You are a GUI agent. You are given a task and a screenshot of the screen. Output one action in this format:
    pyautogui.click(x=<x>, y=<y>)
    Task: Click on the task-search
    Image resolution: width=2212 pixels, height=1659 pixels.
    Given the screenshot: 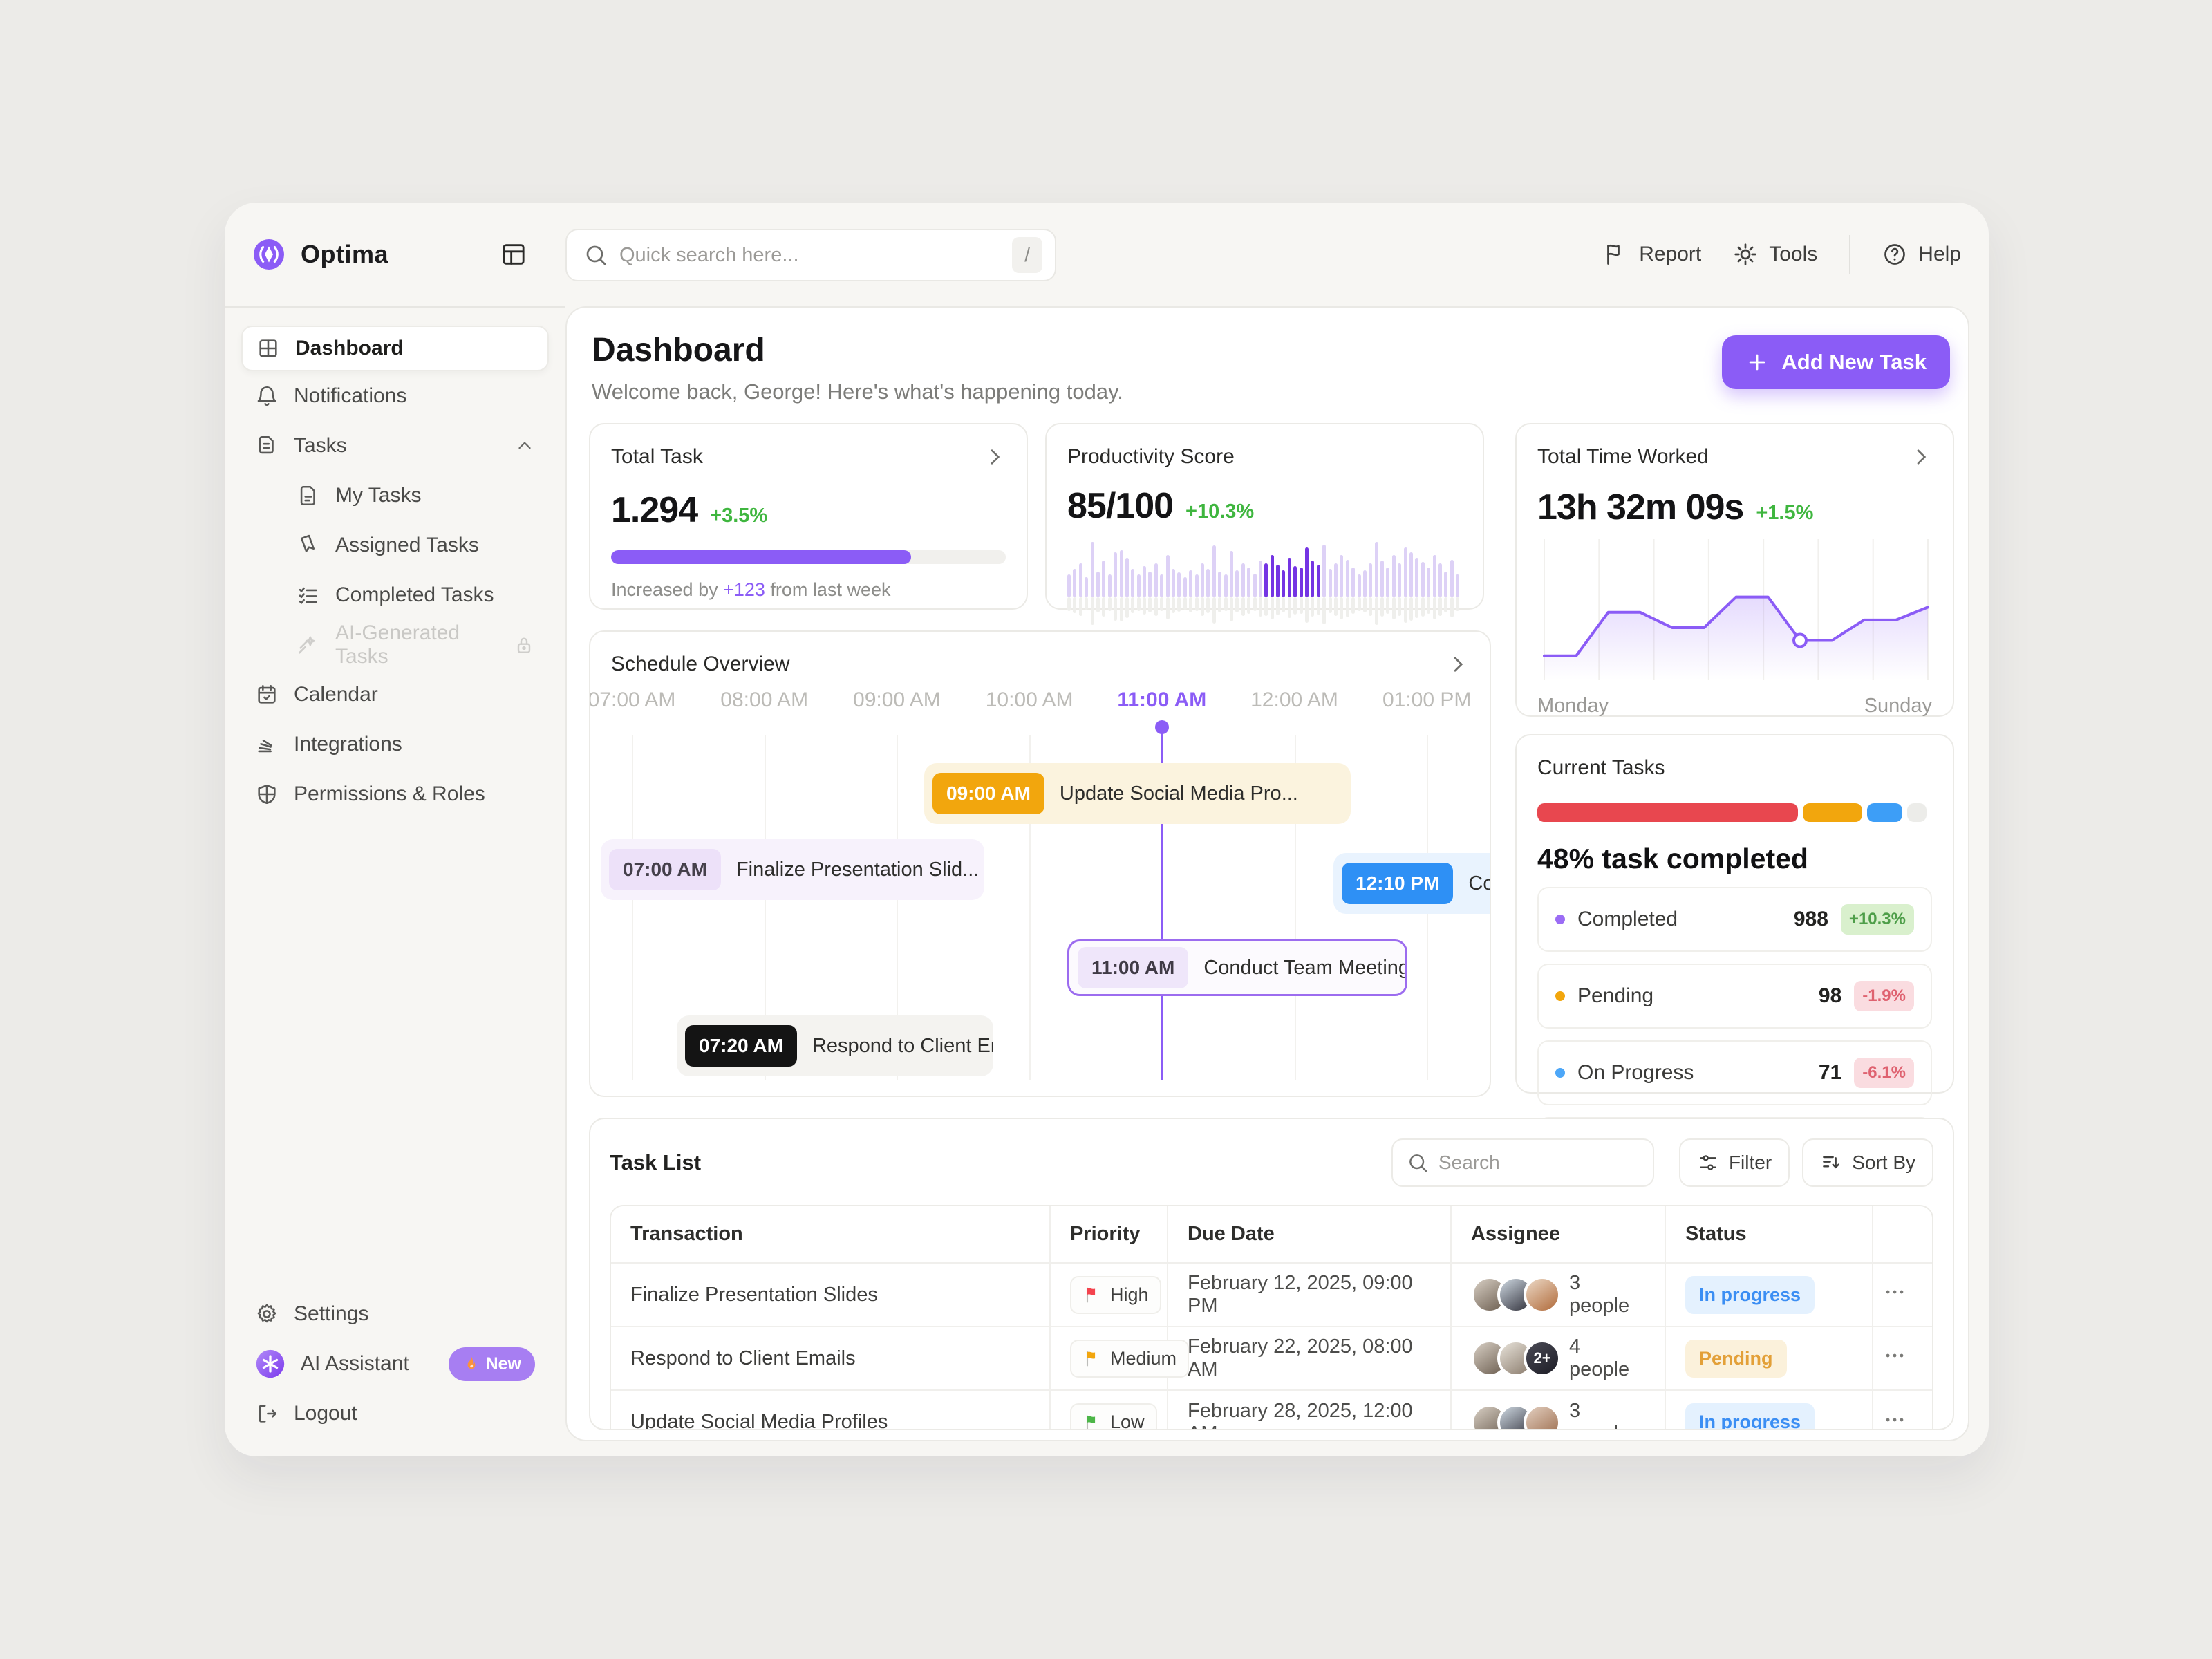 What is the action you would take?
    pyautogui.click(x=1522, y=1162)
    